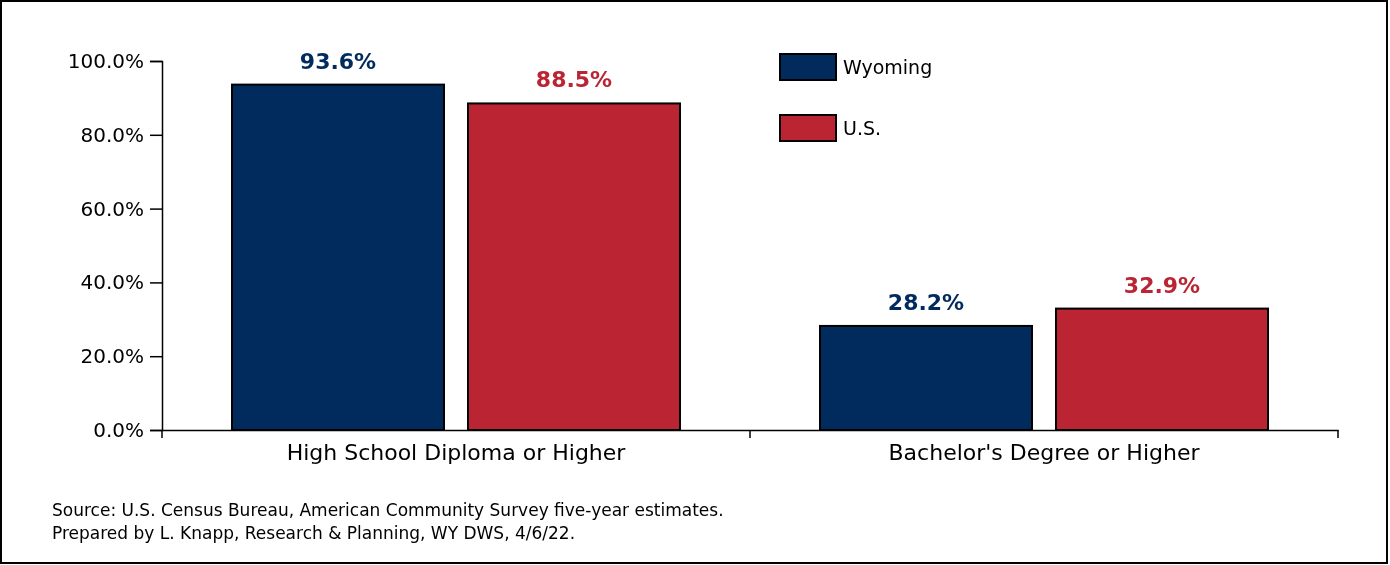 The image size is (1390, 565). I want to click on text: Prepared by L. Knapp, Research & Planning, WY DWS, 4/6/22., so click(314, 533).